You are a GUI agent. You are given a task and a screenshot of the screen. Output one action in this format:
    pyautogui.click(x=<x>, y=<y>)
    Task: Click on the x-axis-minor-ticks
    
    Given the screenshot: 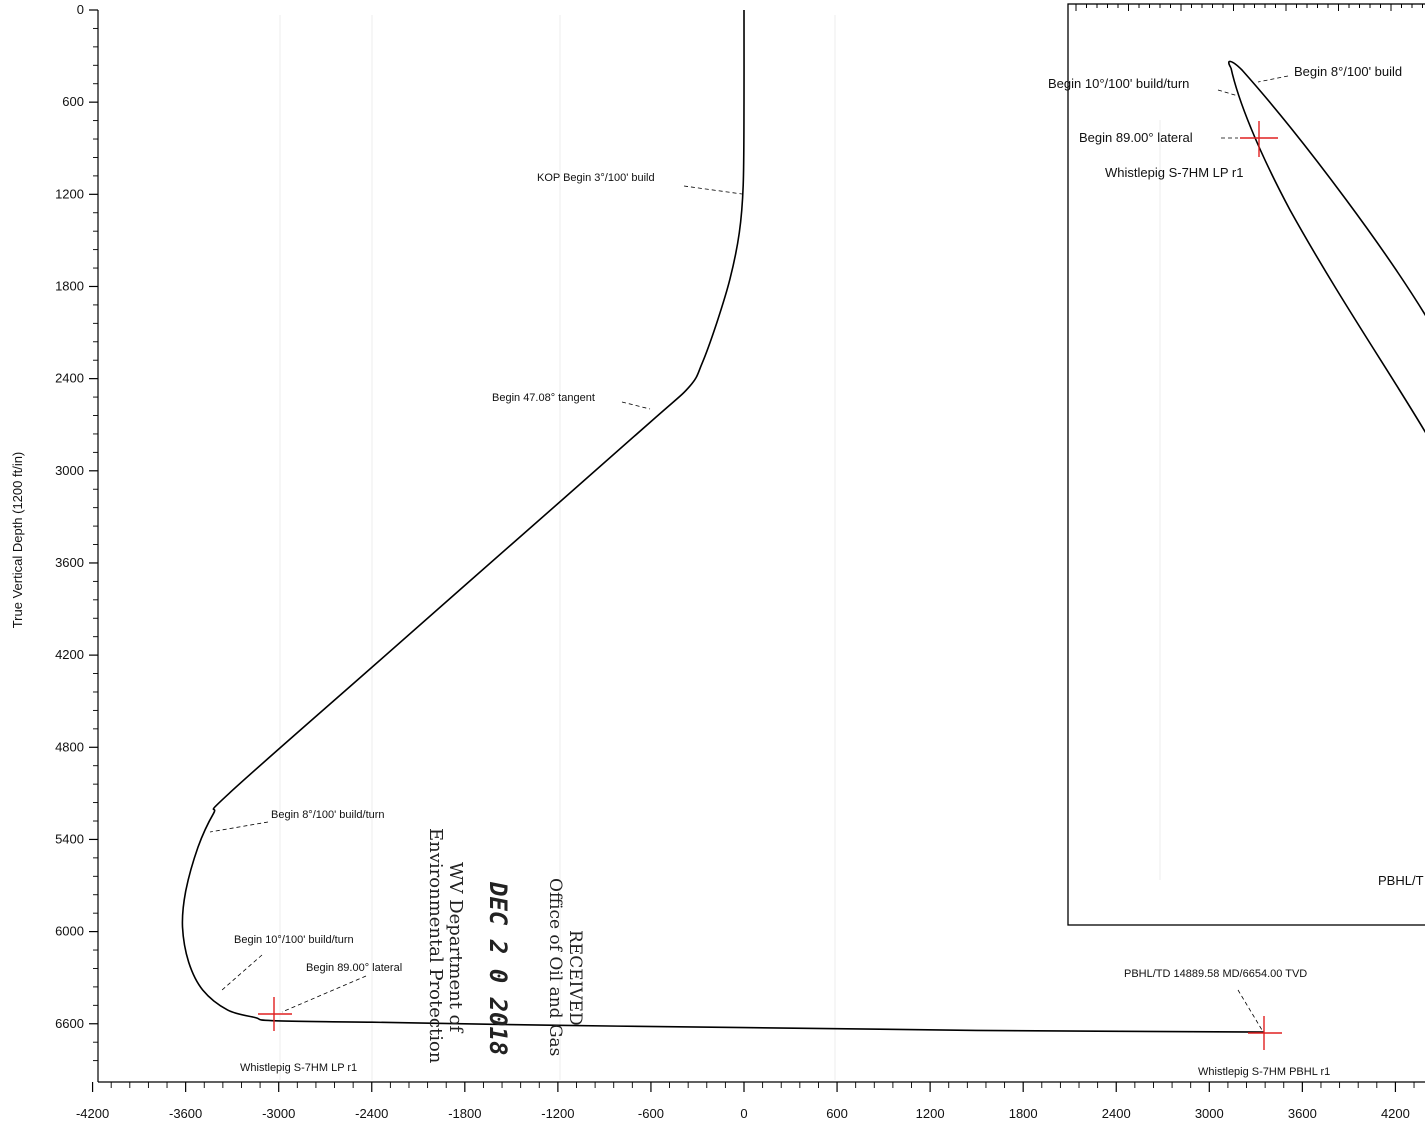 What is the action you would take?
    pyautogui.click(x=762, y=1085)
    